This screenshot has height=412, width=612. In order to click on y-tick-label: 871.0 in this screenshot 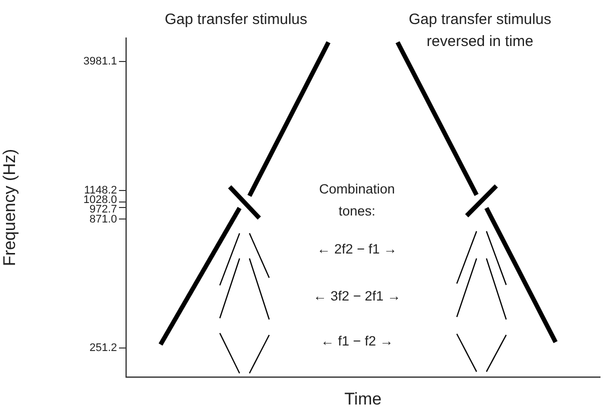, I will do `click(103, 220)`.